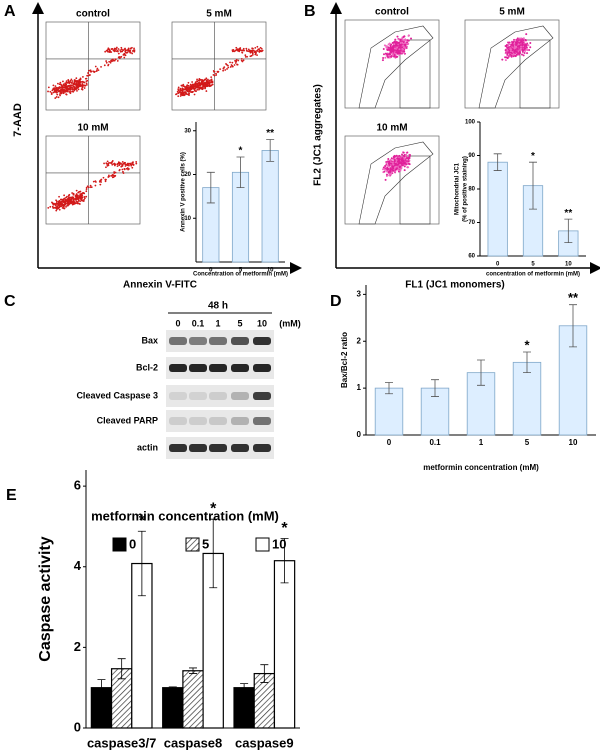  What do you see at coordinates (11, 495) in the screenshot?
I see `panel-letter: E` at bounding box center [11, 495].